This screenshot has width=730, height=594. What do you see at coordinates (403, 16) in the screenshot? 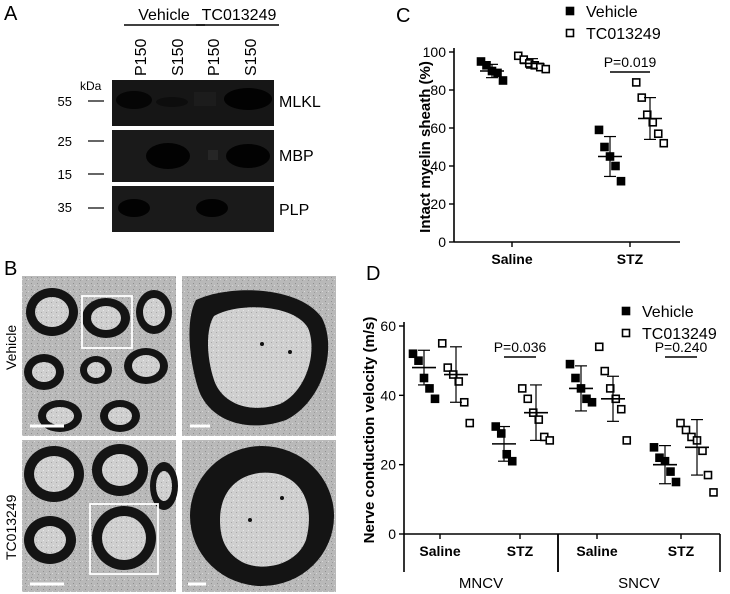
I see `panel-c-letter: C` at bounding box center [403, 16].